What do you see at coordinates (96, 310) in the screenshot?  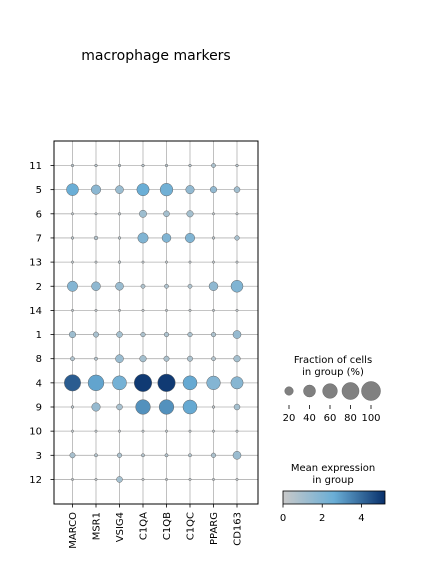 I see `dot-14-MSR1` at bounding box center [96, 310].